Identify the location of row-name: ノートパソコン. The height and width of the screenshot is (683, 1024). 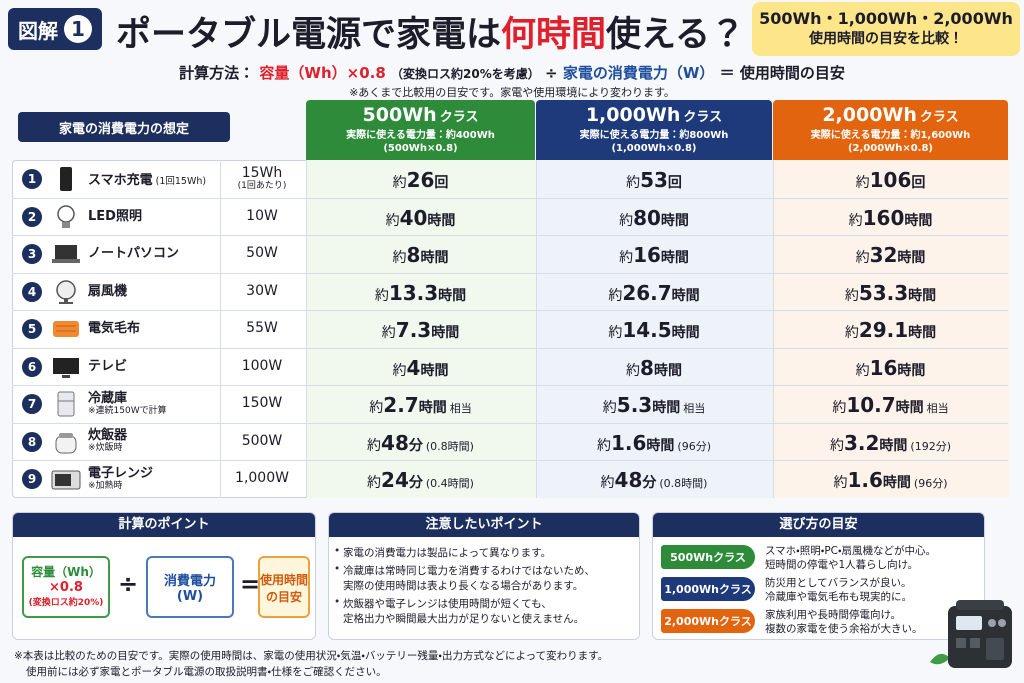
(153, 254).